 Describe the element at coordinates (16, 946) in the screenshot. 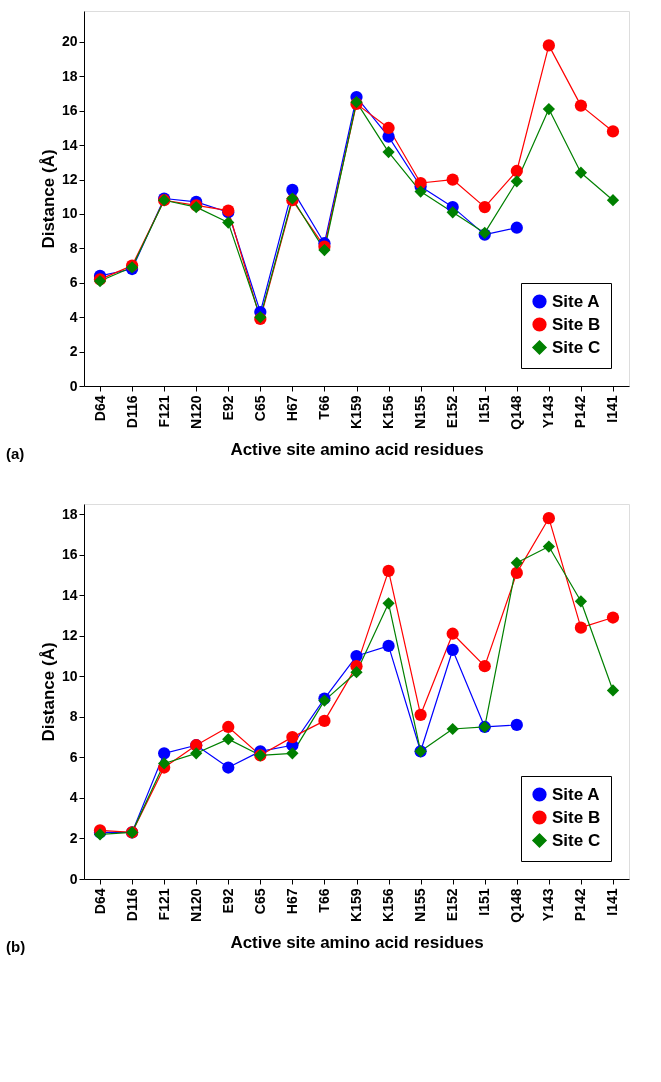

I see `text: (b)` at that location.